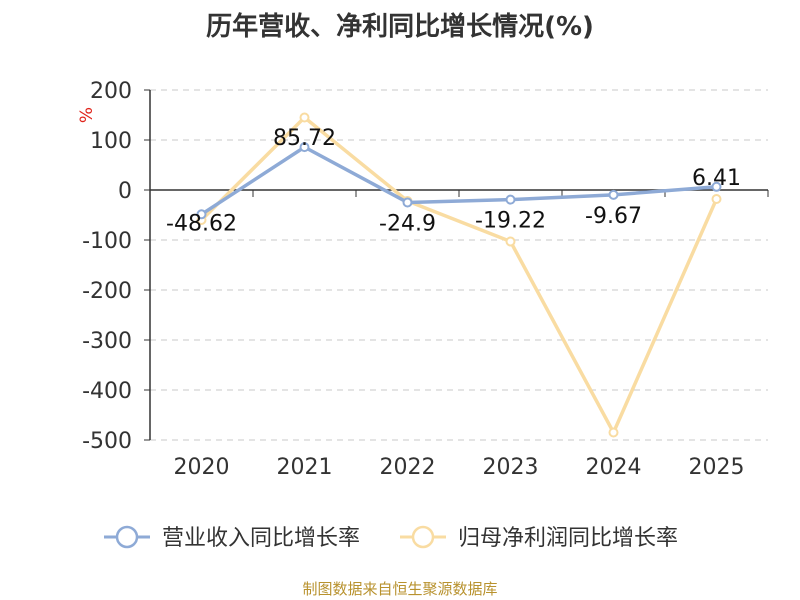  Describe the element at coordinates (510, 221) in the screenshot. I see `data-label: -19.22` at that location.